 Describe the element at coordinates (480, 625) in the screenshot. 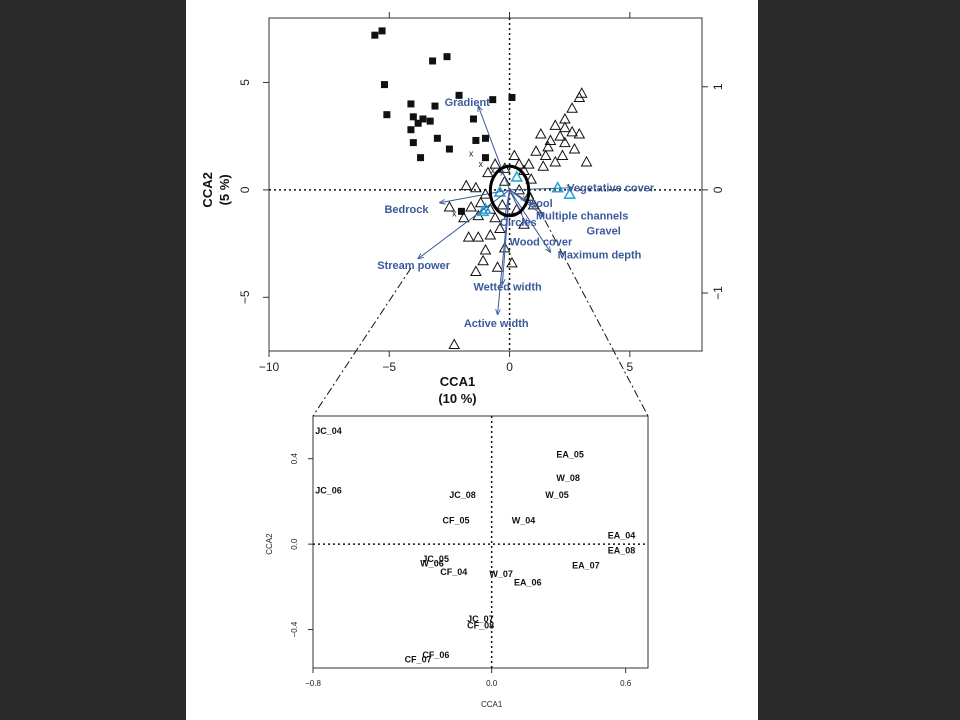

I see `site-label: CF_08` at that location.